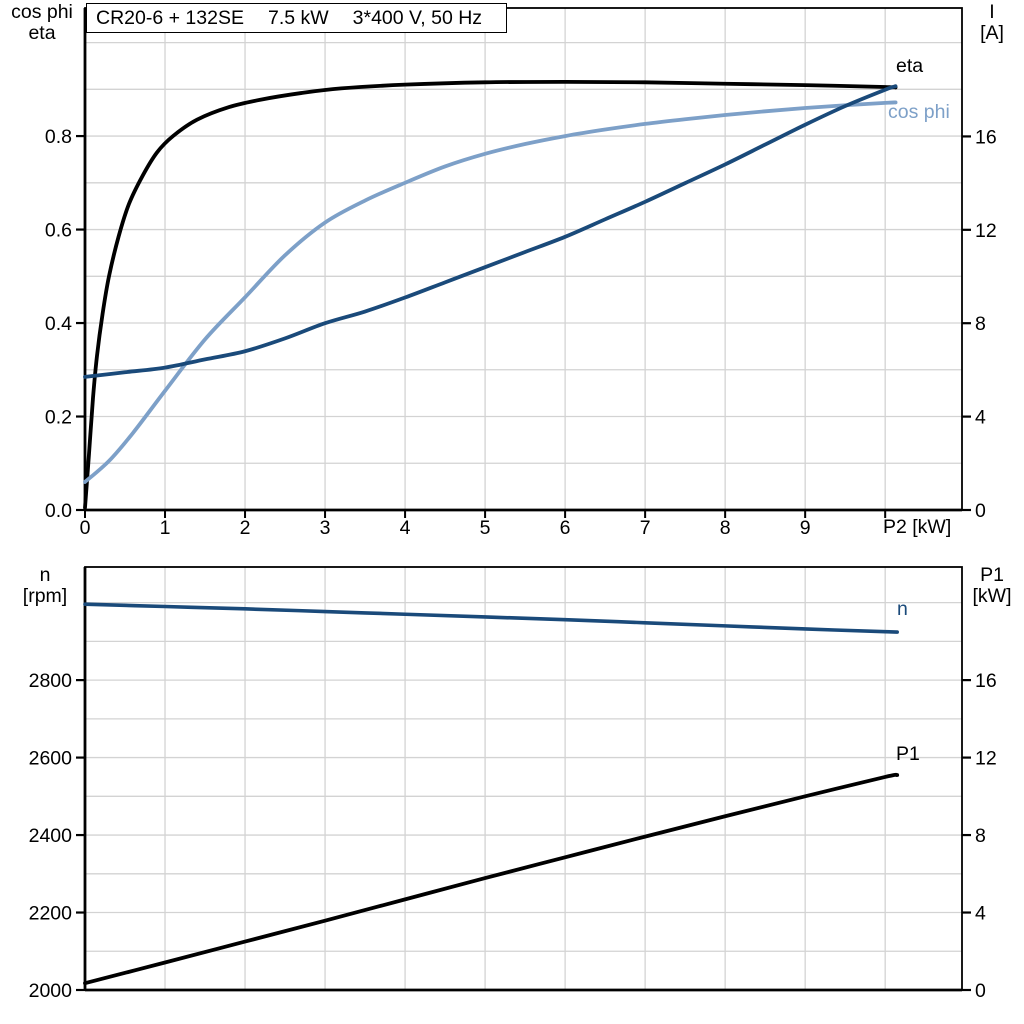  I want to click on bottom-left-axis-title: n [rpm], so click(45, 586).